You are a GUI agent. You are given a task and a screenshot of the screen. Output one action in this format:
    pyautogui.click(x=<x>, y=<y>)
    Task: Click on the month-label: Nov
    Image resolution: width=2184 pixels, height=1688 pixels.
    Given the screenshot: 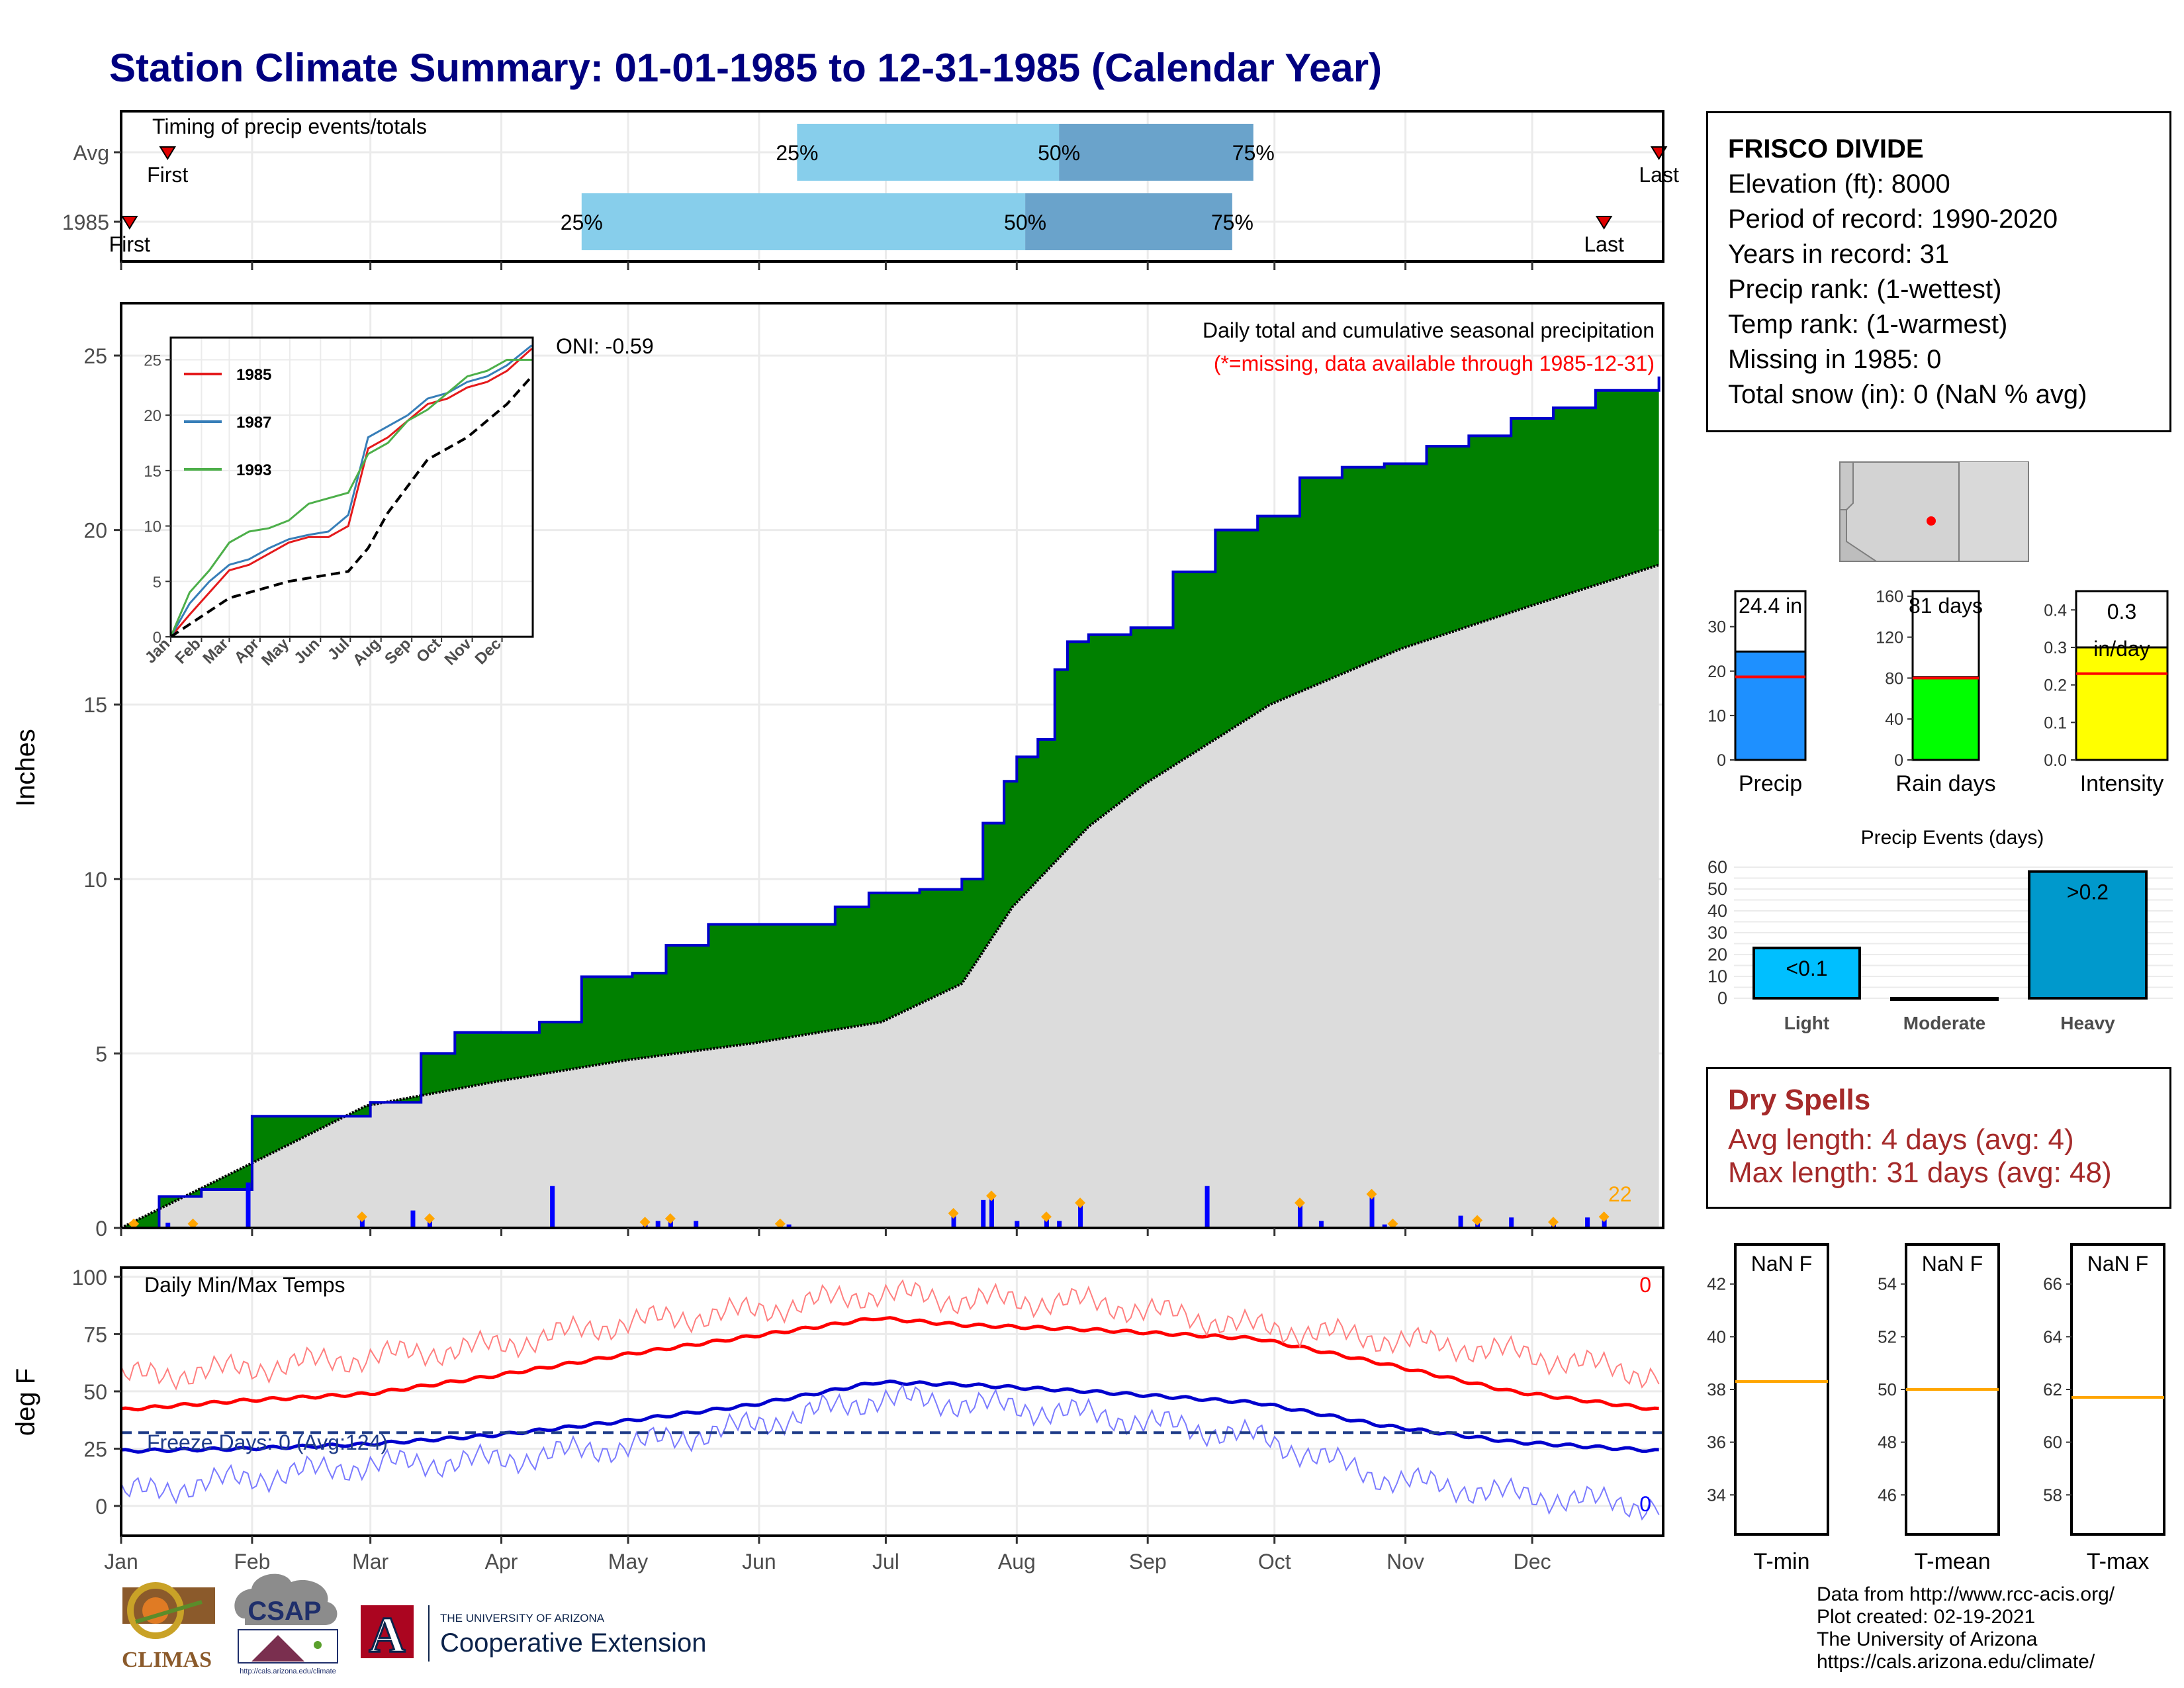 What is the action you would take?
    pyautogui.click(x=1405, y=1561)
    